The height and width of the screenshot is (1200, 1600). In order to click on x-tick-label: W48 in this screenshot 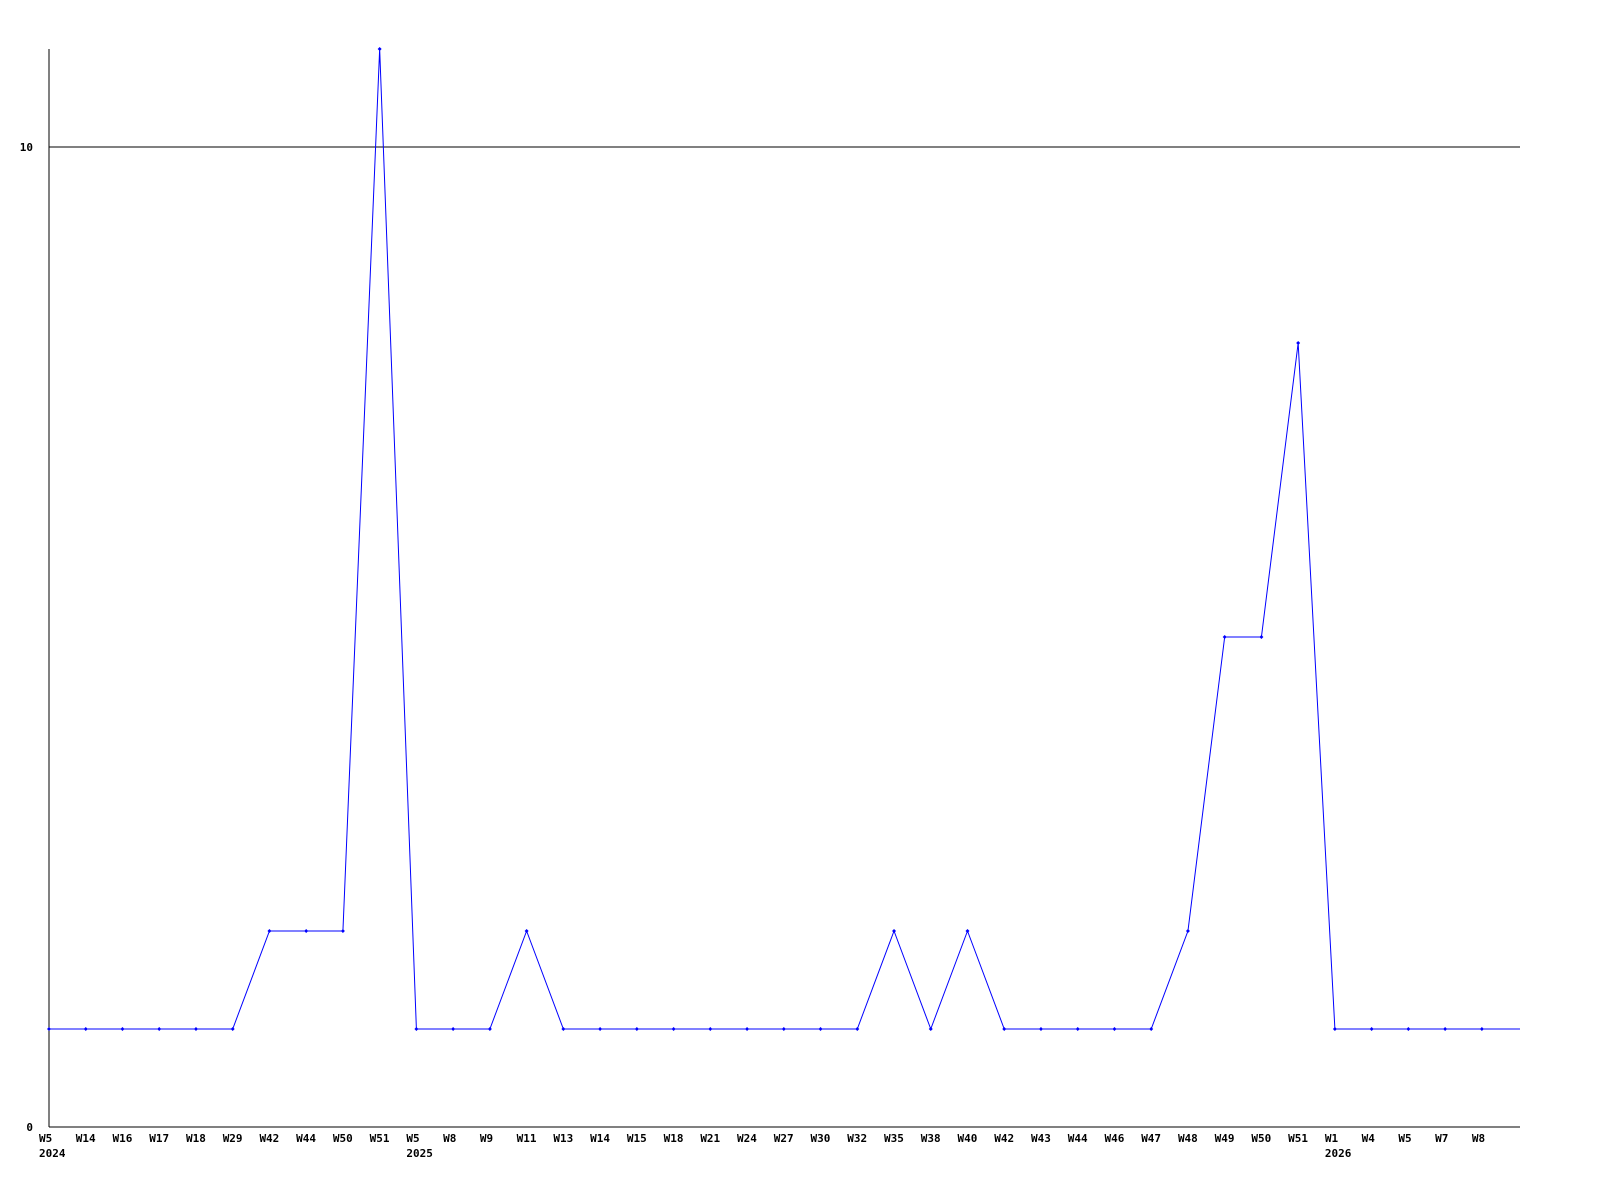, I will do `click(1188, 1138)`.